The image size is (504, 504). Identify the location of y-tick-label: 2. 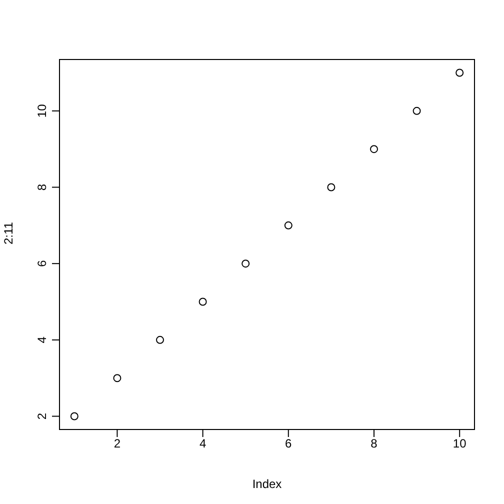
(42, 416).